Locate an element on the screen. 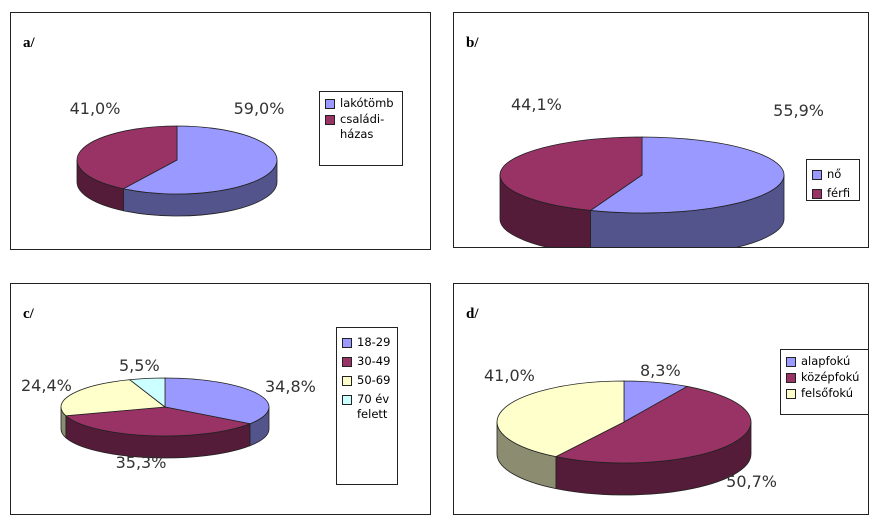 This screenshot has height=515, width=872. data-label: 44,1% is located at coordinates (536, 104).